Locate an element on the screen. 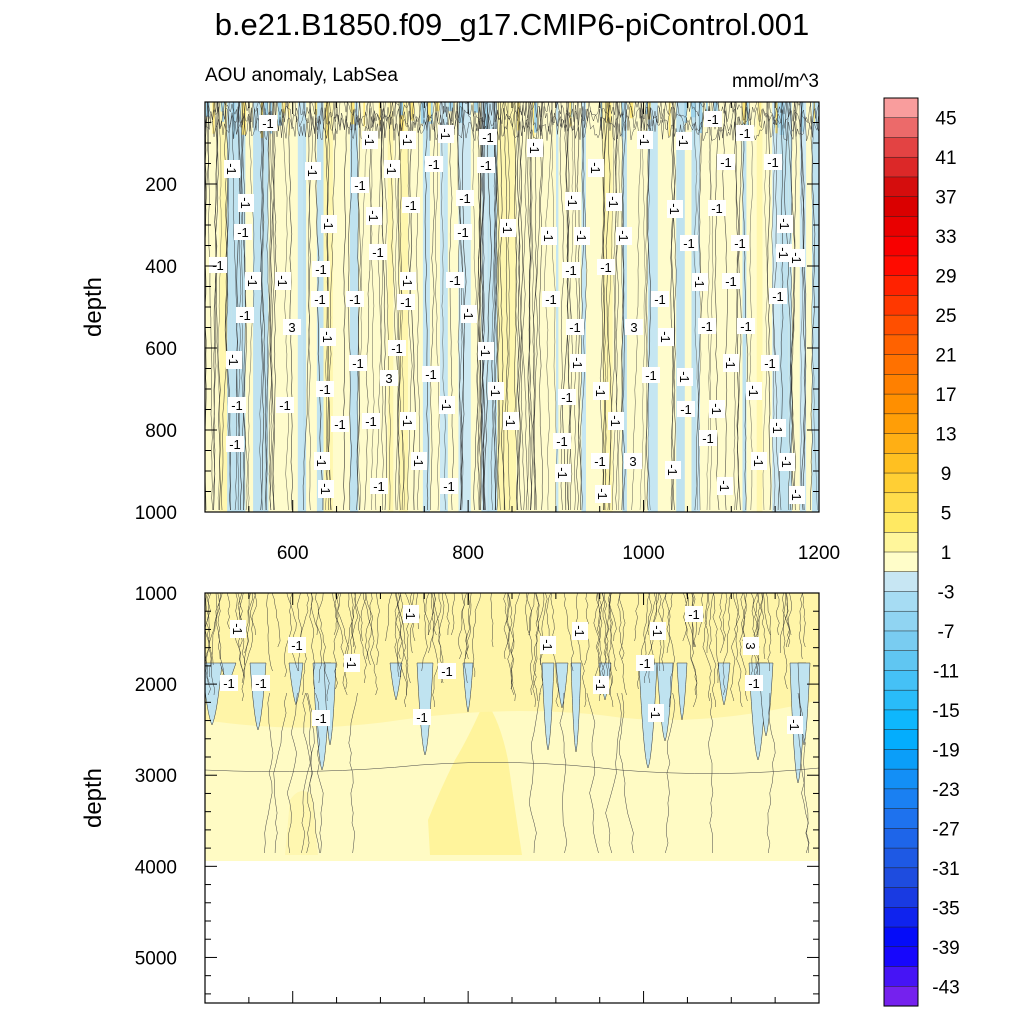 Image resolution: width=1024 pixels, height=1024 pixels. colorbar-tick-label: 25 is located at coordinates (945, 316).